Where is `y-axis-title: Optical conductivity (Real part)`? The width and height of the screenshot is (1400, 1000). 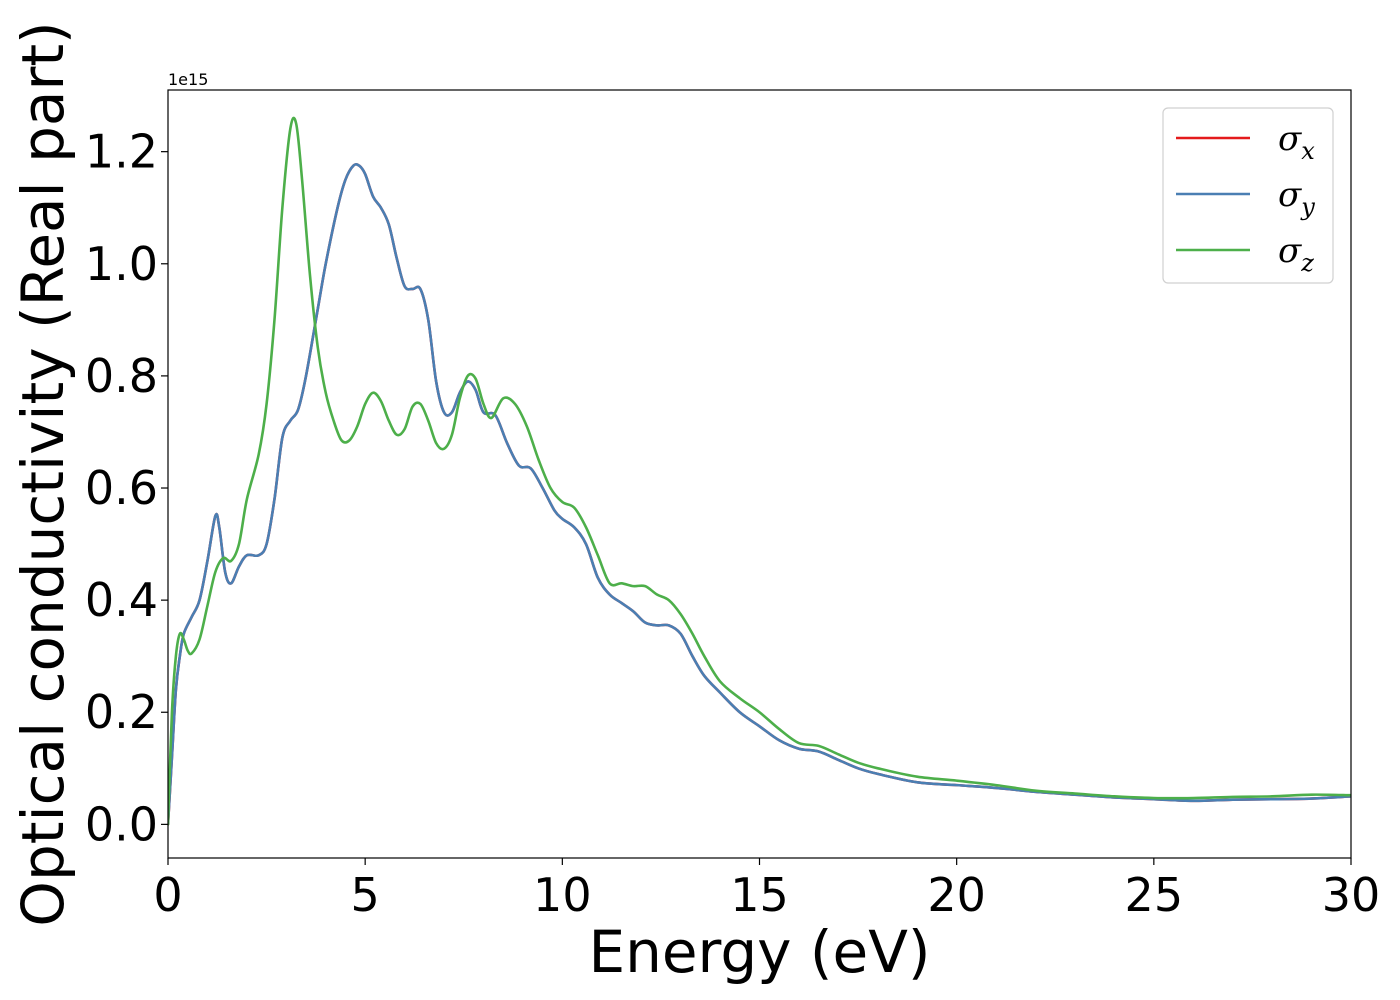
y-axis-title: Optical conductivity (Real part) is located at coordinates (43, 473).